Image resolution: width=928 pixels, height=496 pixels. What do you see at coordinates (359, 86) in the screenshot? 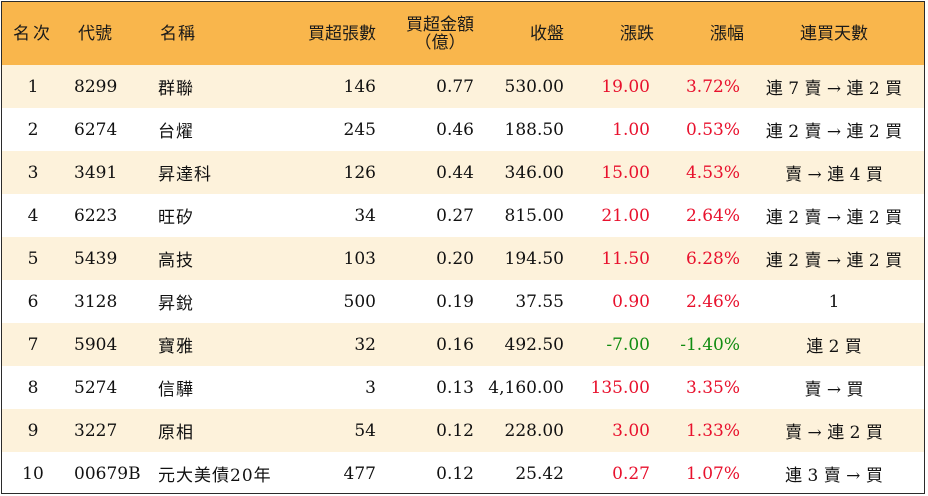
I see `cell-net-buy-lots: 146` at bounding box center [359, 86].